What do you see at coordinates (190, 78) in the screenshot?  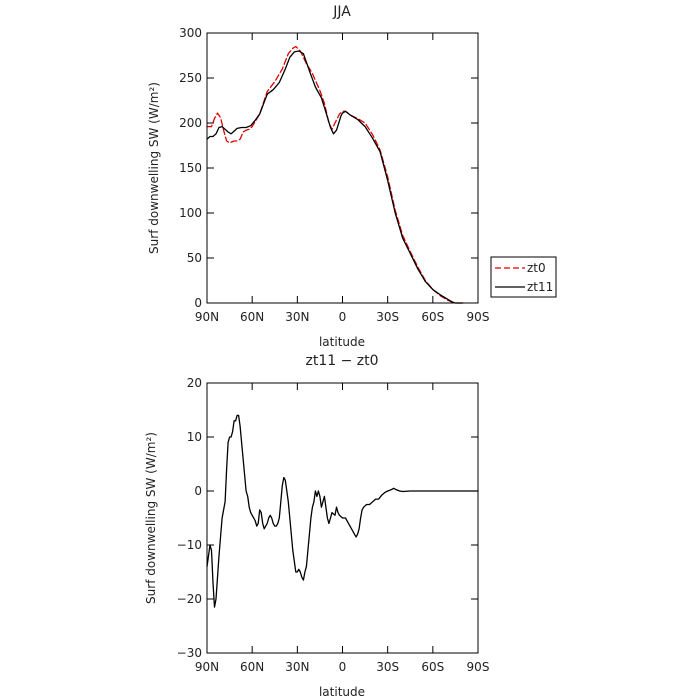 I see `ytick-label: 250` at bounding box center [190, 78].